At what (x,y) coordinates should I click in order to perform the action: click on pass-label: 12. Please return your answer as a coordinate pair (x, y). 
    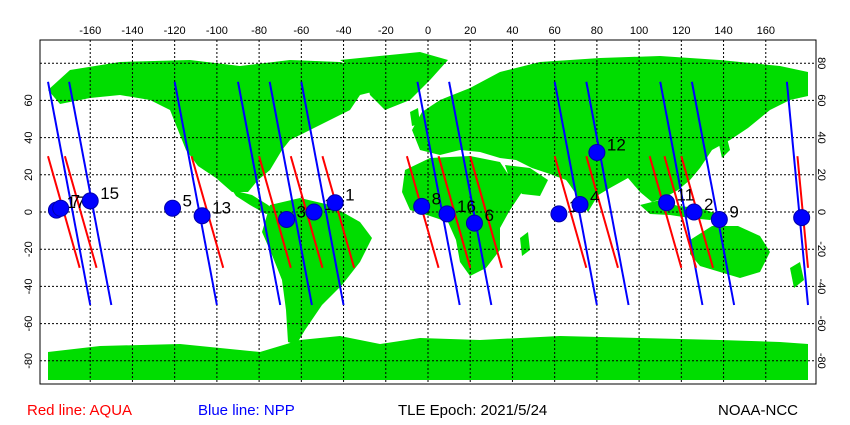
    Looking at the image, I should click on (616, 144).